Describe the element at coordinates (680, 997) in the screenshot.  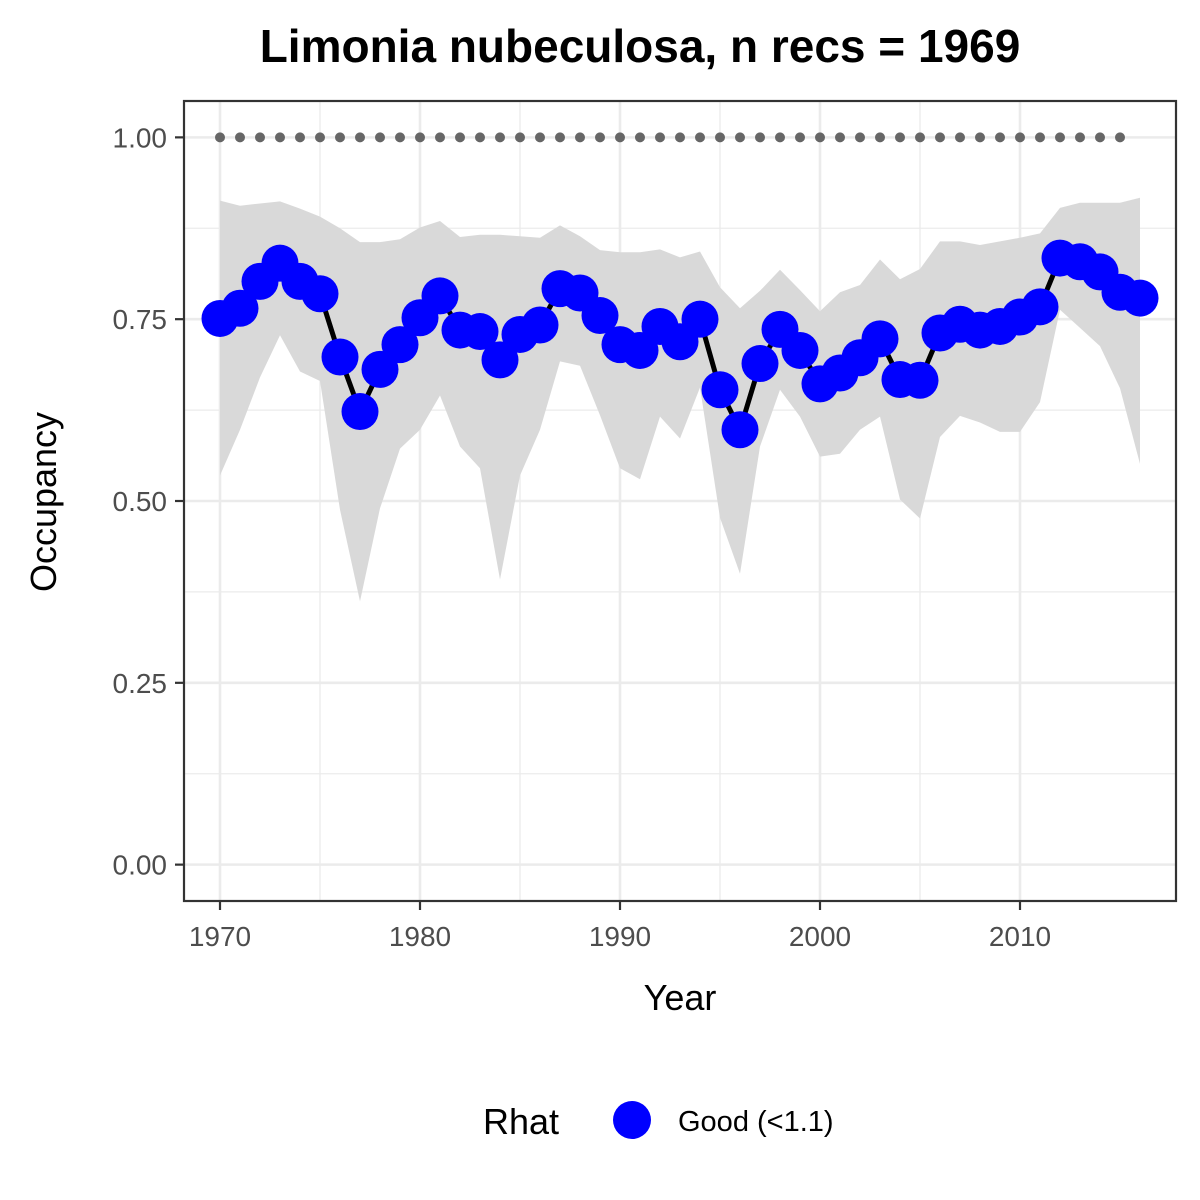
I see `x-axis-title: Year` at that location.